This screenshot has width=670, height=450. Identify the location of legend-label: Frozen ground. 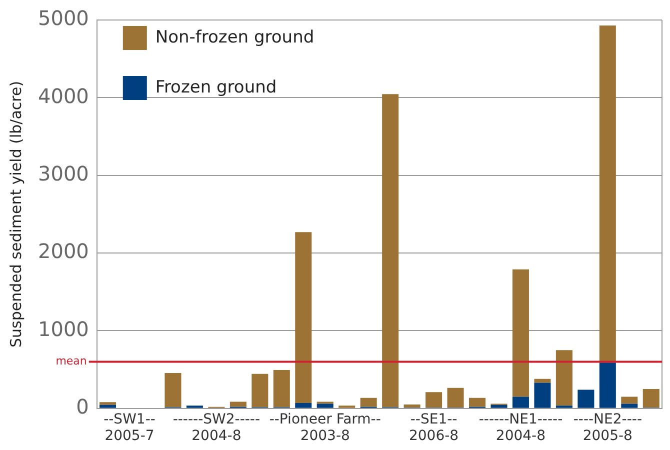
(216, 87).